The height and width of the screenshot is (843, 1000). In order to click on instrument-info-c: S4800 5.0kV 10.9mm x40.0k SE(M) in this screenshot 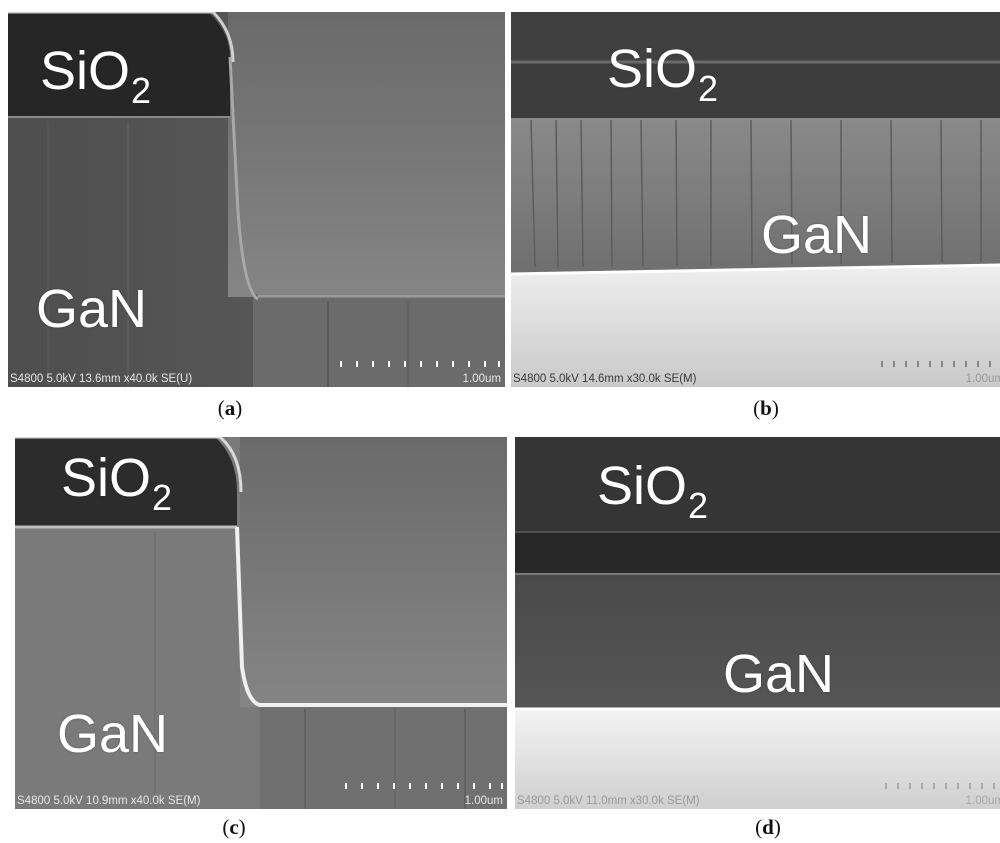, I will do `click(109, 801)`.